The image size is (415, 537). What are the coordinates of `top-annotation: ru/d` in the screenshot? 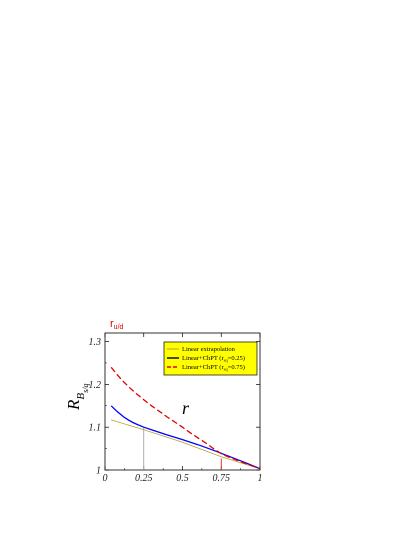 It's located at (117, 324).